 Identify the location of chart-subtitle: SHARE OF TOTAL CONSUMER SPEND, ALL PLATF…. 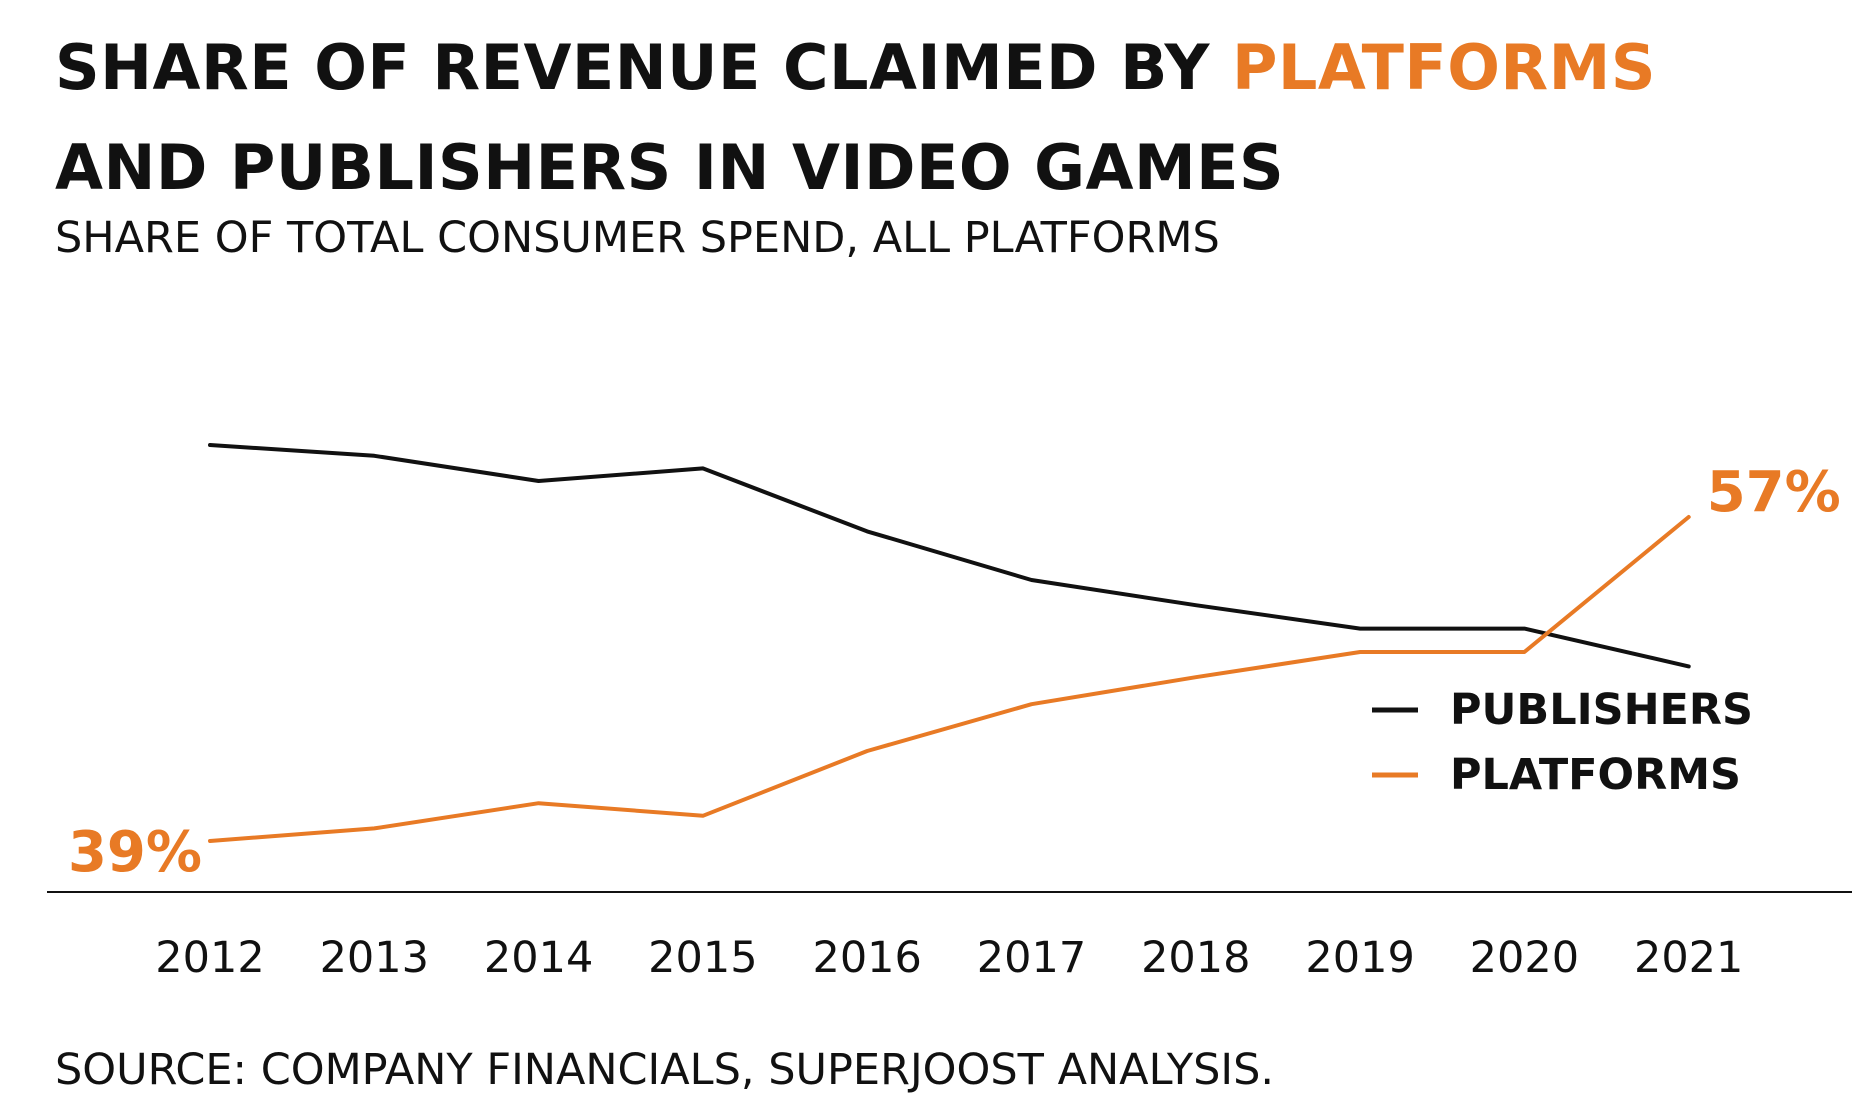
(637, 238).